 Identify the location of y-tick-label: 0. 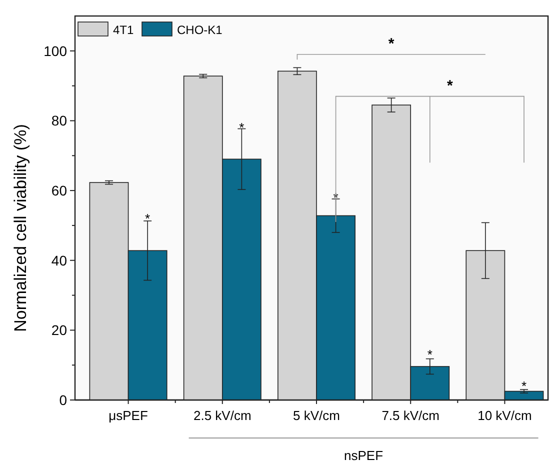
(63, 400).